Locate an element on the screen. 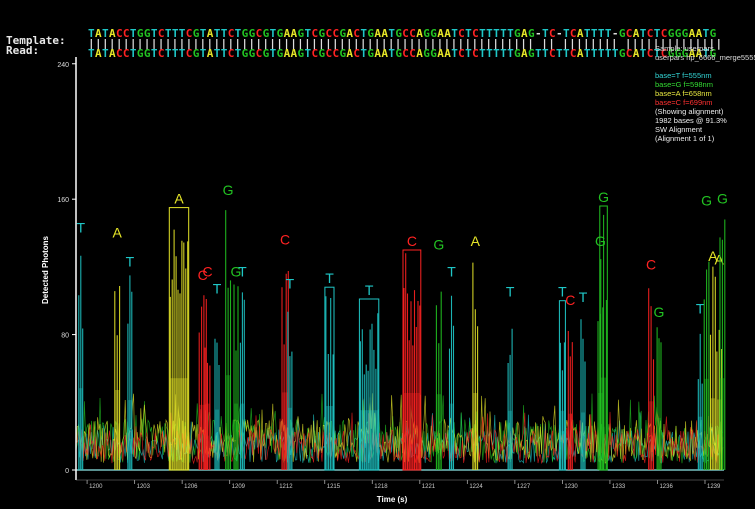 The width and height of the screenshot is (755, 509). x-tick-label: 1203 is located at coordinates (144, 487).